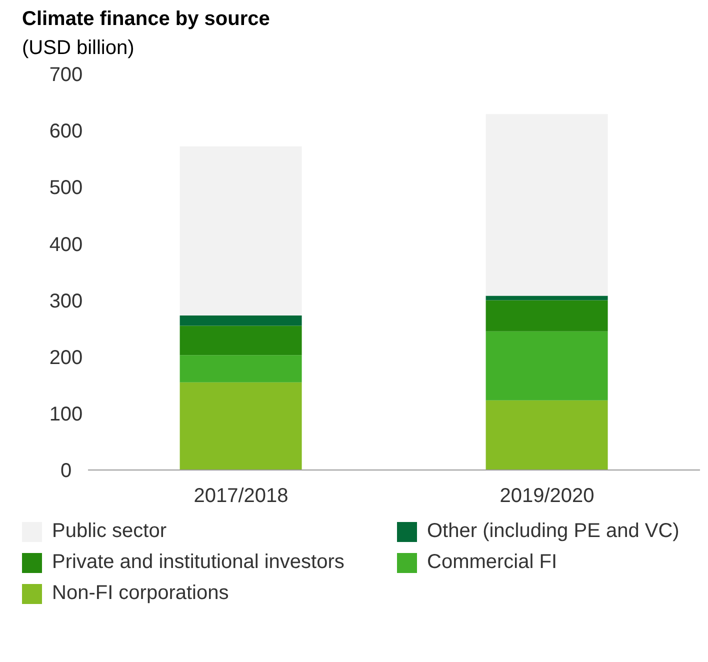  Describe the element at coordinates (66, 131) in the screenshot. I see `y-tick-label: 600` at that location.